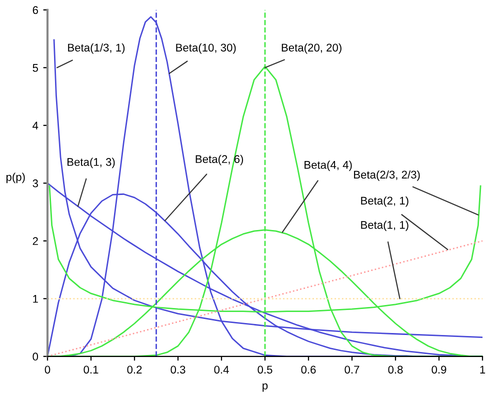  Describe the element at coordinates (35, 10) in the screenshot. I see `y-tick-label: 6` at that location.